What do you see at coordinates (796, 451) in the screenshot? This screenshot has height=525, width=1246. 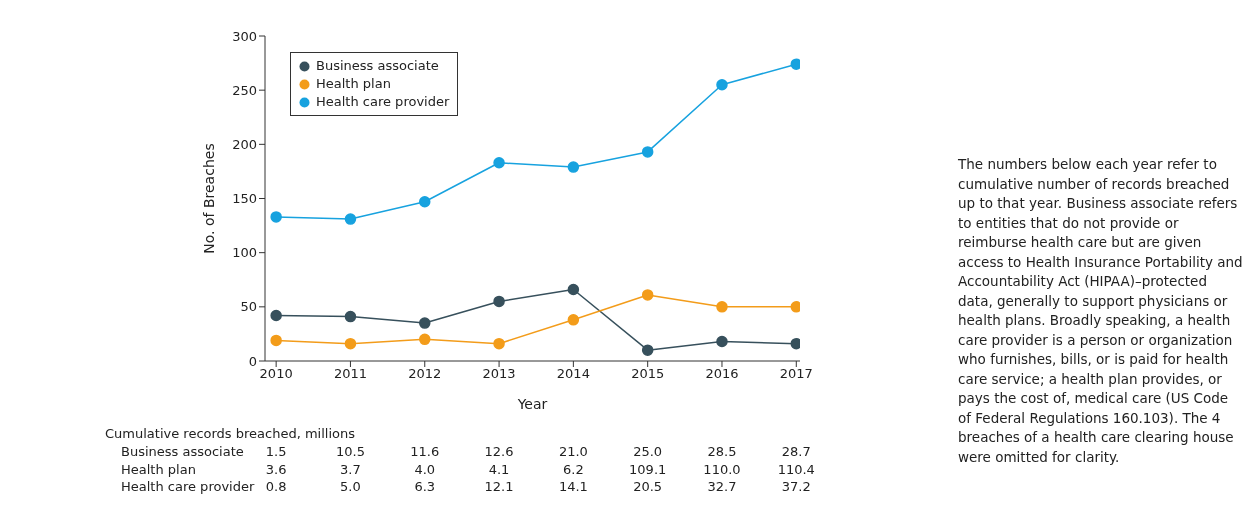 I see `text: 28.7` at bounding box center [796, 451].